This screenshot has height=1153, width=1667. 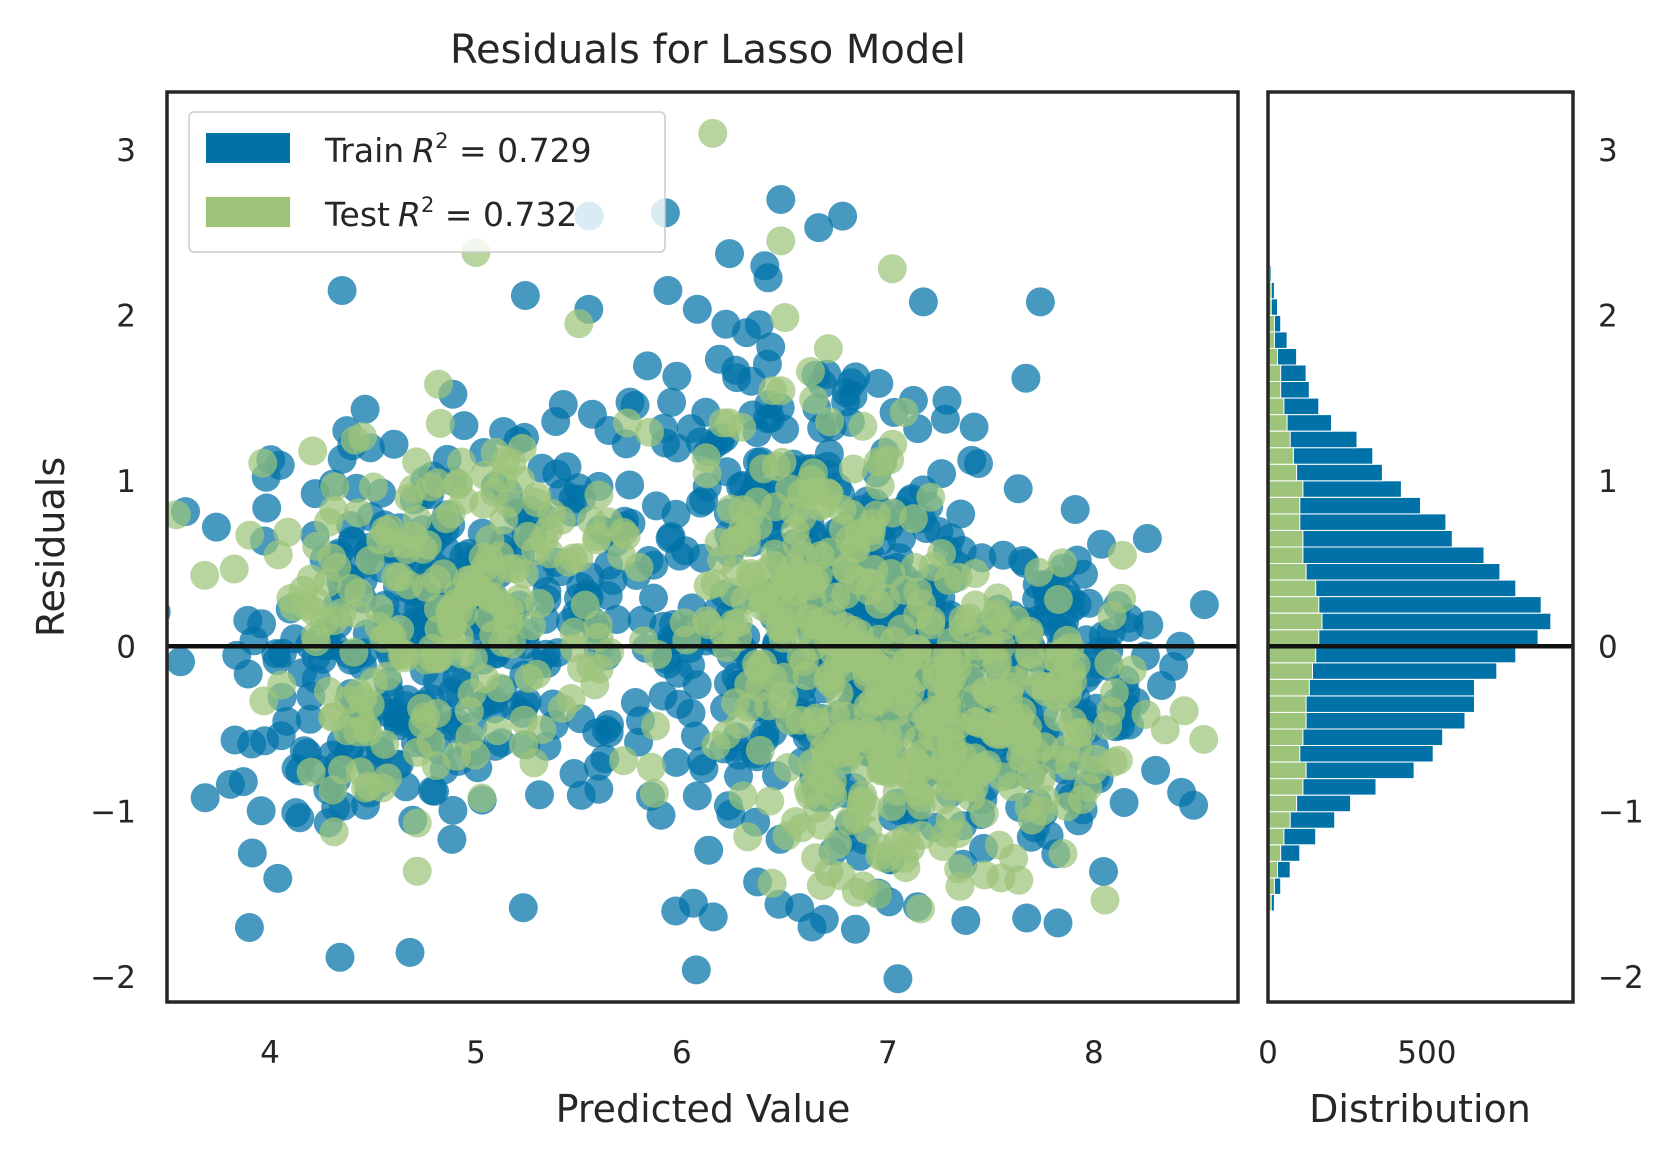 What do you see at coordinates (476, 1053) in the screenshot?
I see `x-tick-label: 5` at bounding box center [476, 1053].